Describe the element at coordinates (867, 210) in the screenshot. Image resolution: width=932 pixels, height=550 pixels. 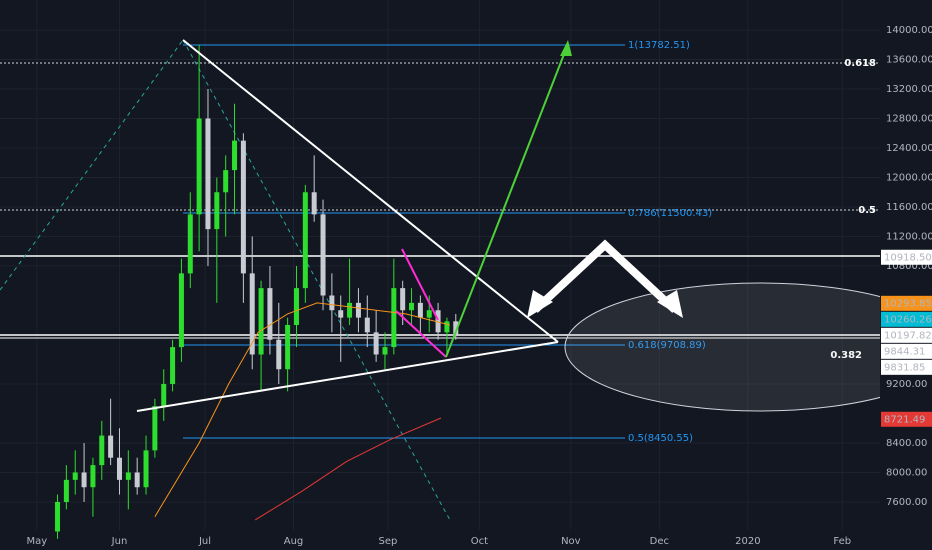
I see `level-label: 0.5` at that location.